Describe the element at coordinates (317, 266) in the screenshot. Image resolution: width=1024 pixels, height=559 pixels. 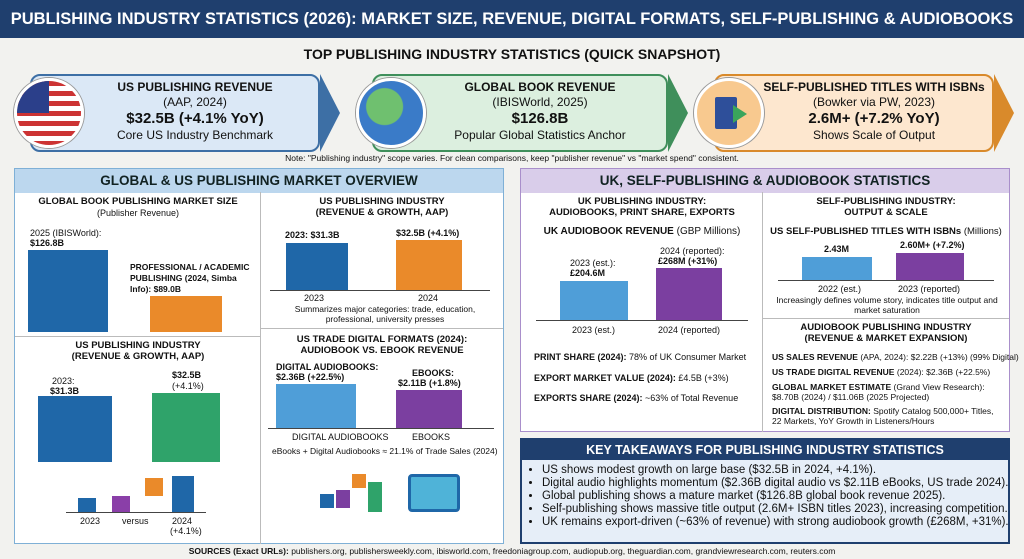
I see `us-top-bar-2023` at that location.